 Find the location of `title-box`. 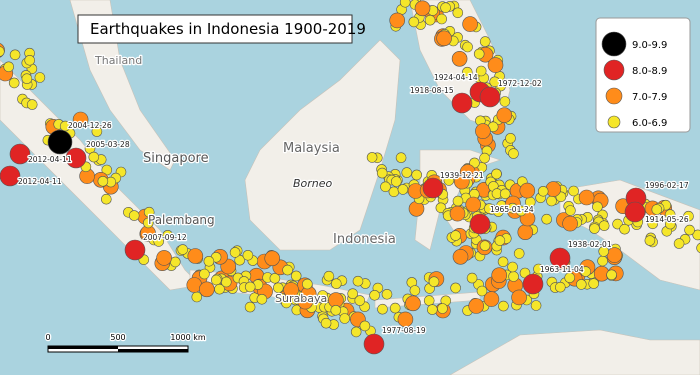

title-box is located at coordinates (215, 29).